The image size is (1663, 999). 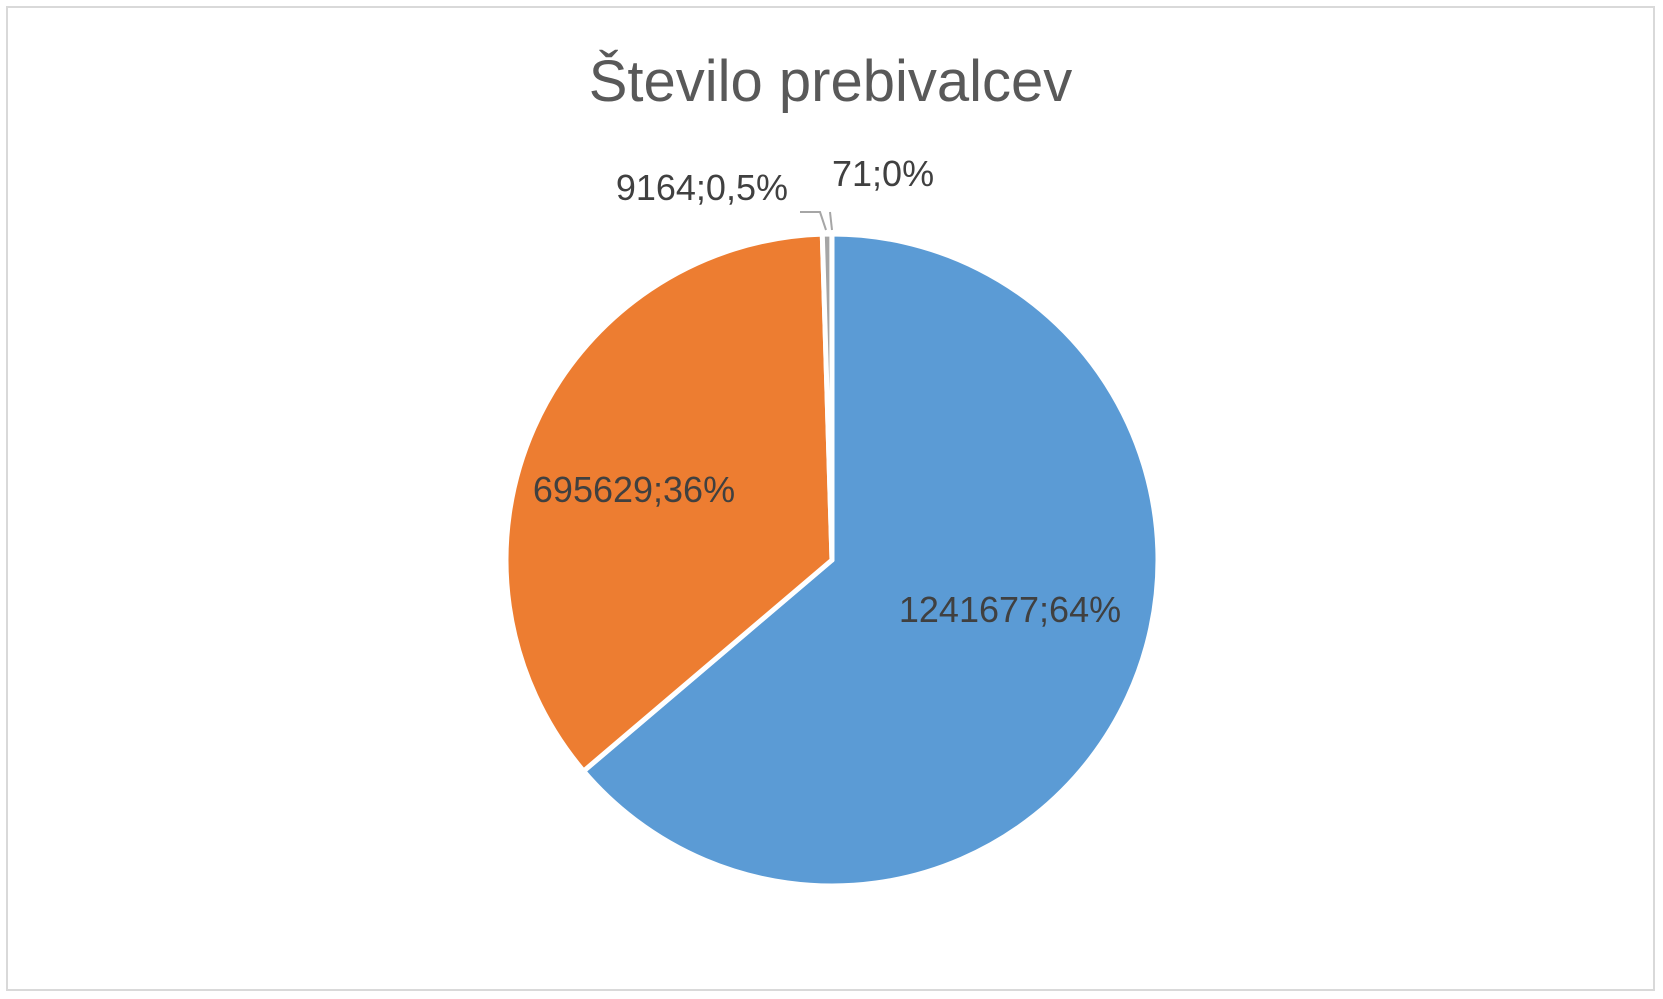 I want to click on data-label-1: 1241677;64%, so click(x=1010, y=609).